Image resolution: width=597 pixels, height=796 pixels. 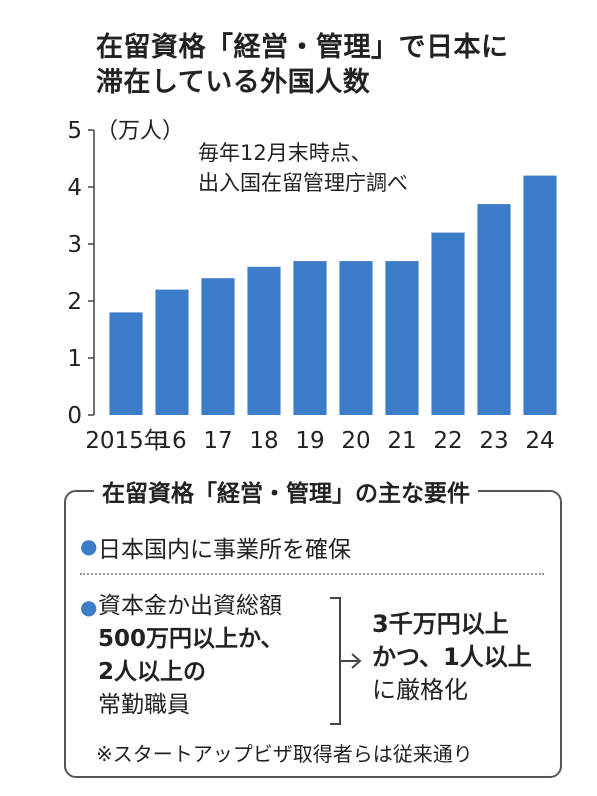 What do you see at coordinates (74, 131) in the screenshot?
I see `y-tick-label: 5` at bounding box center [74, 131].